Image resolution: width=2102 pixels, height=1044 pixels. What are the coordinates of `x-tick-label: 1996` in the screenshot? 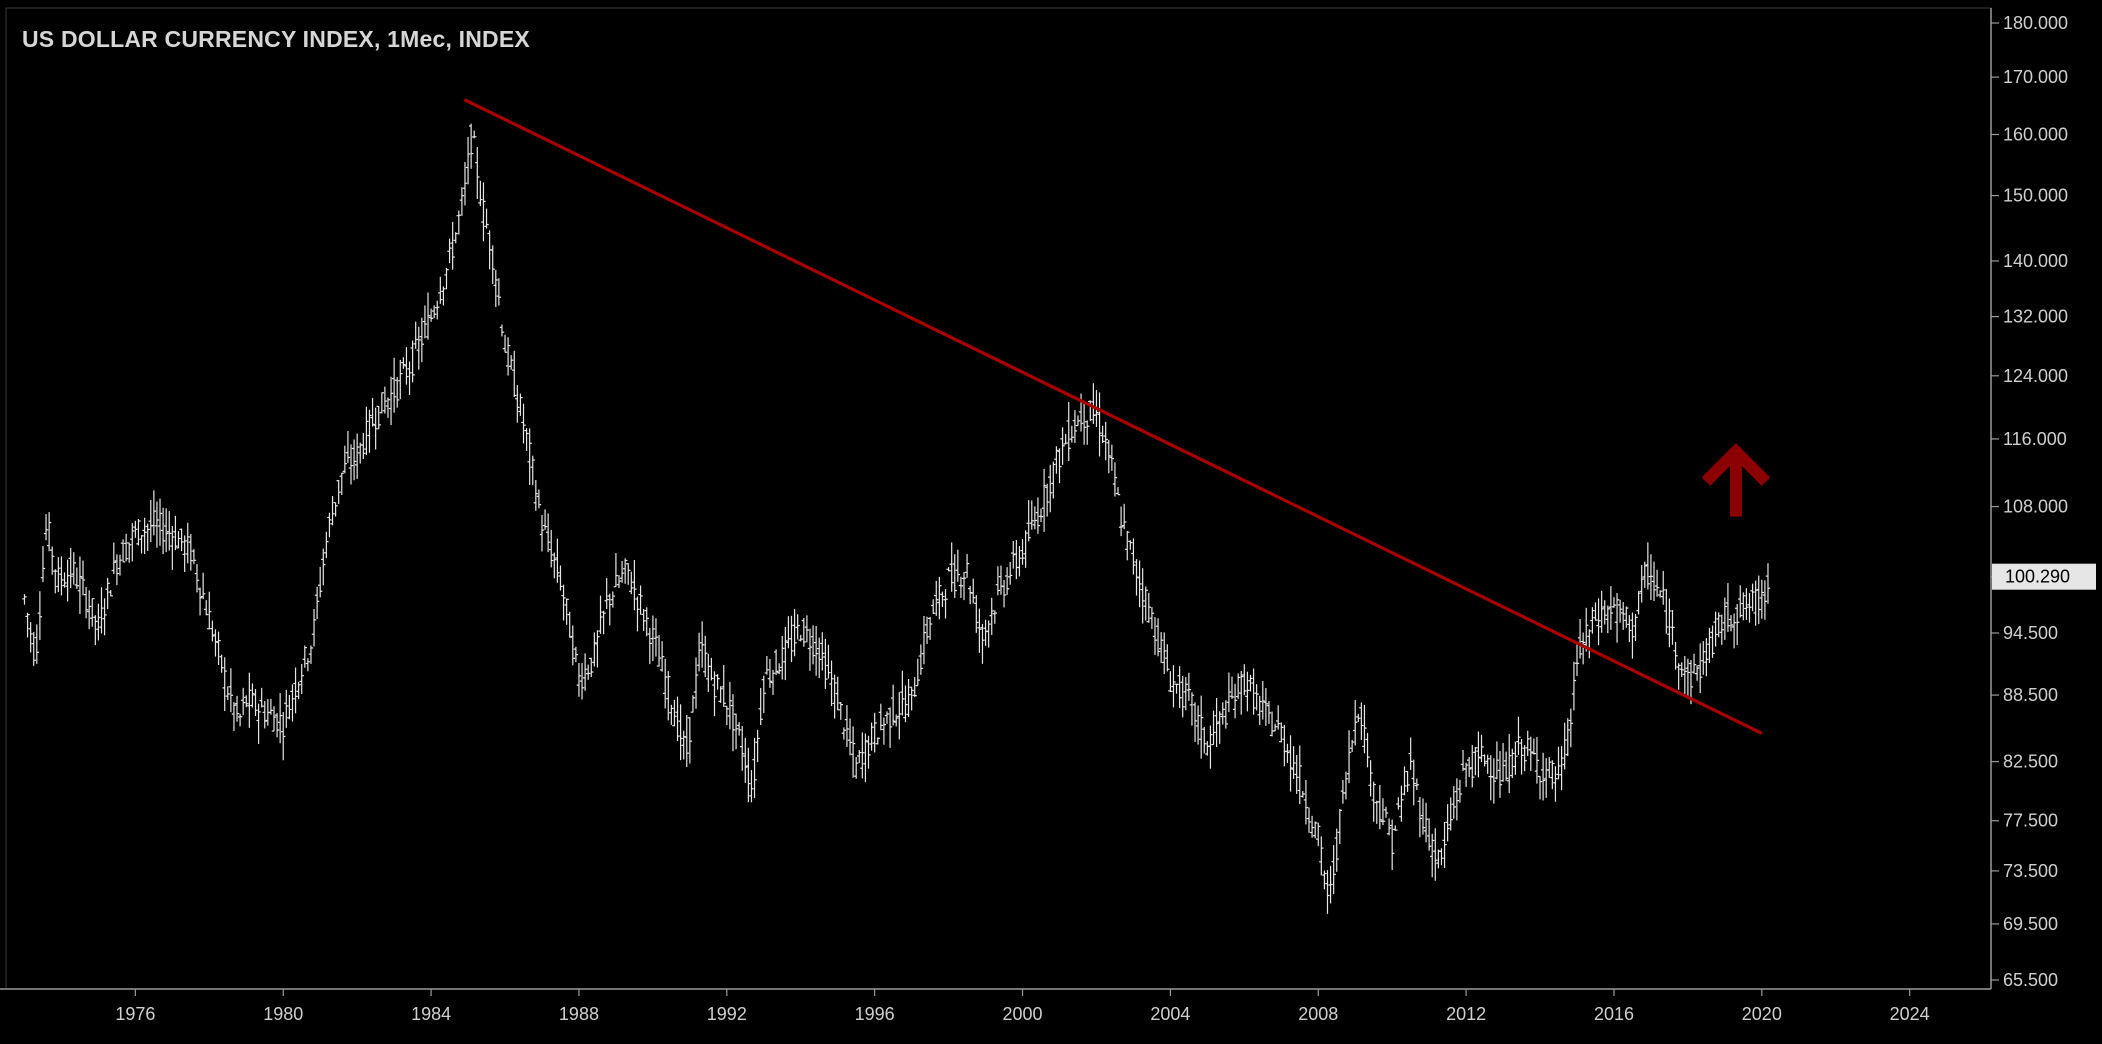 It's located at (875, 1014).